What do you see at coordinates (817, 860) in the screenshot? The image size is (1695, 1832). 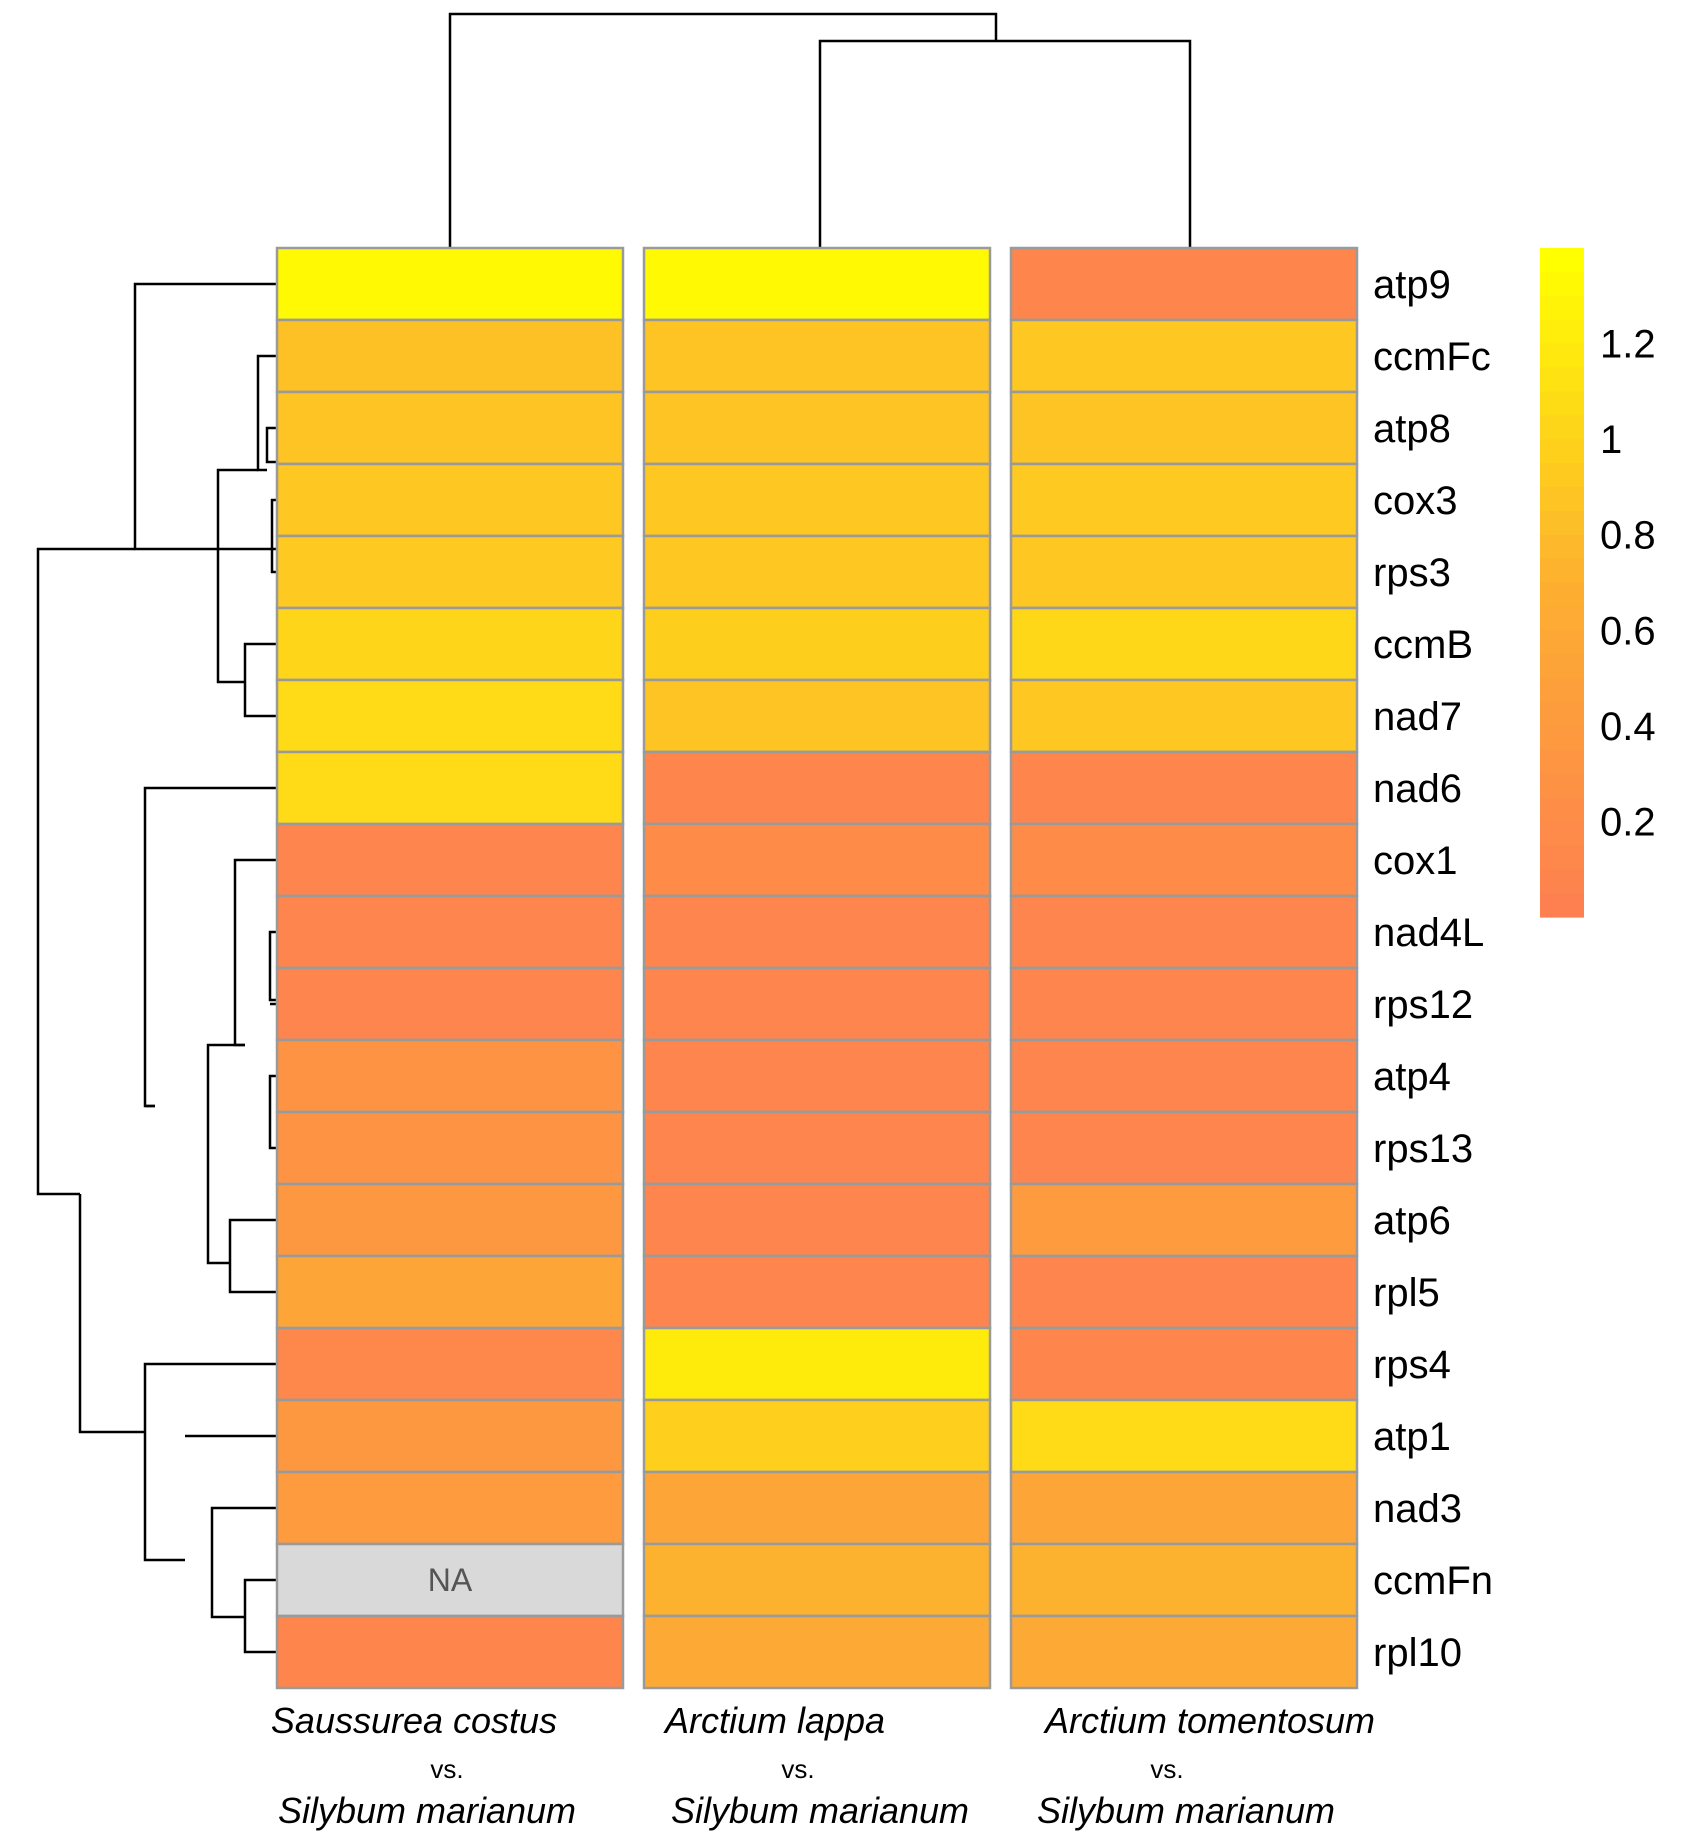 I see `heatmap-cell-cox1-col2` at bounding box center [817, 860].